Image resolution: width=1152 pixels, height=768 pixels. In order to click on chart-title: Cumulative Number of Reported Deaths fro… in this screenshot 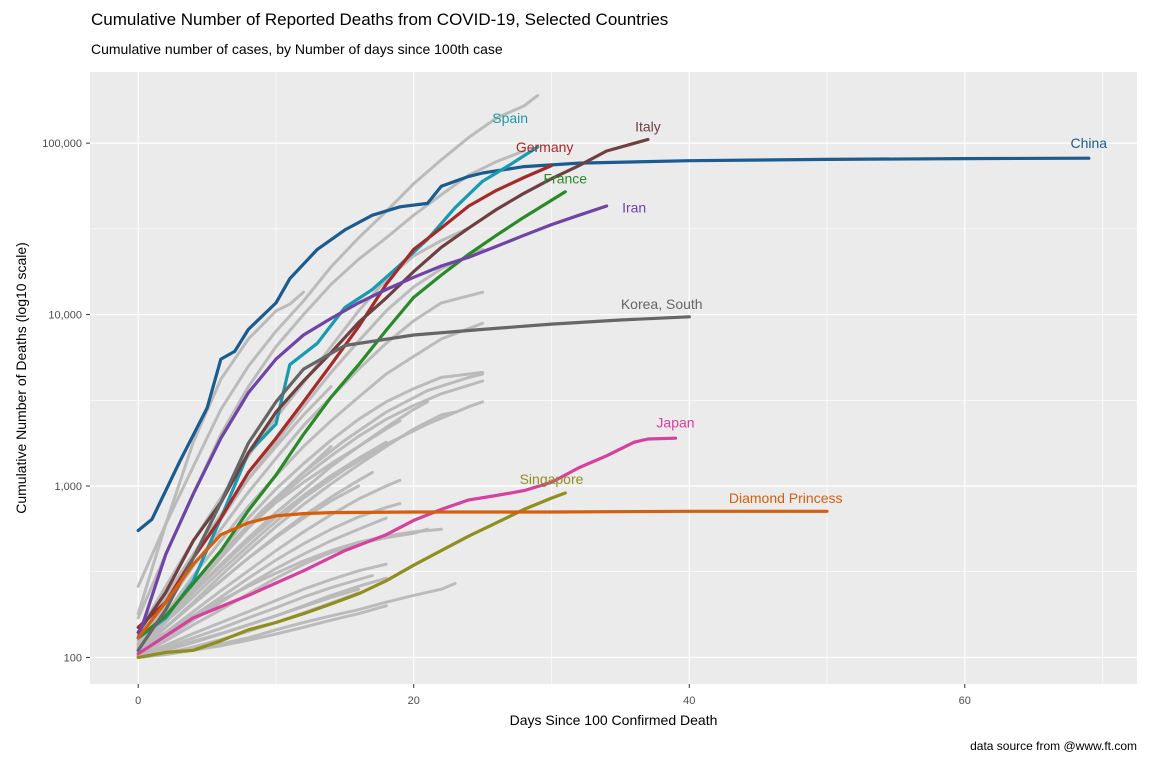, I will do `click(380, 19)`.